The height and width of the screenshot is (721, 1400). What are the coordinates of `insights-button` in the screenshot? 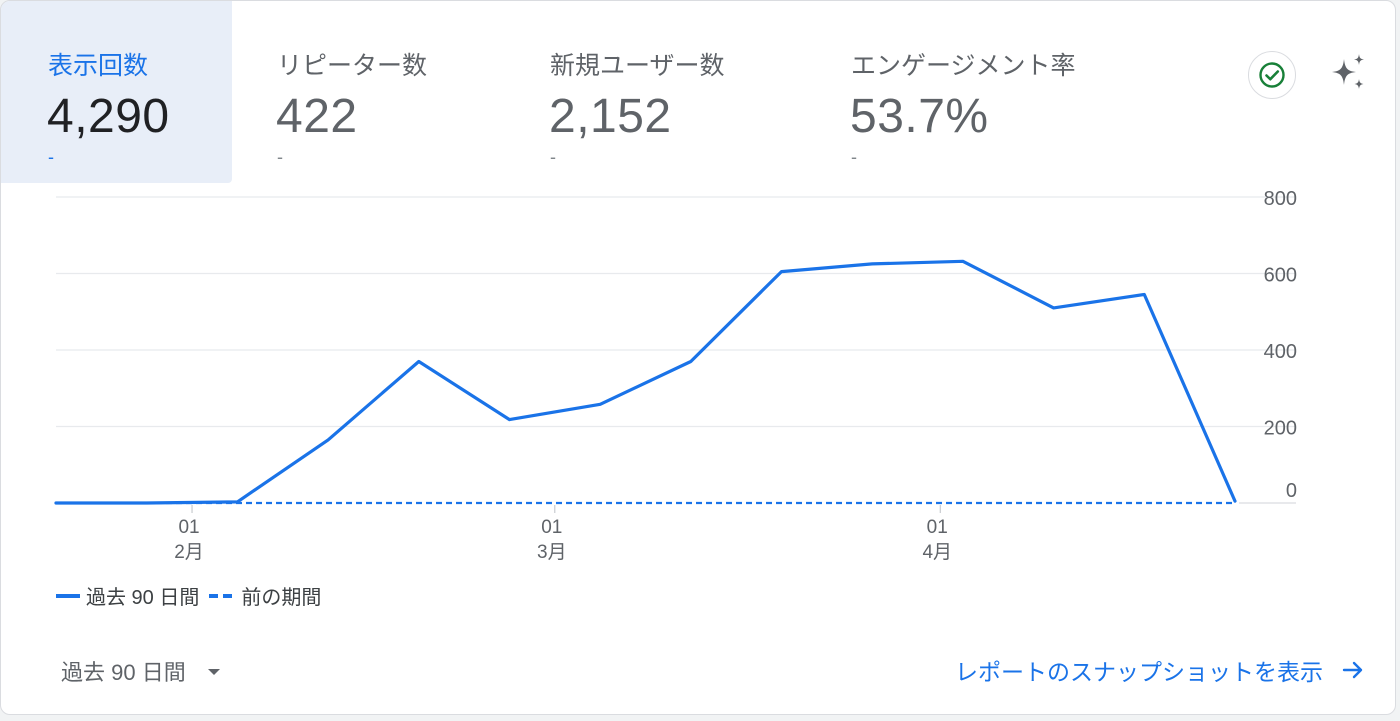 It's located at (1348, 72).